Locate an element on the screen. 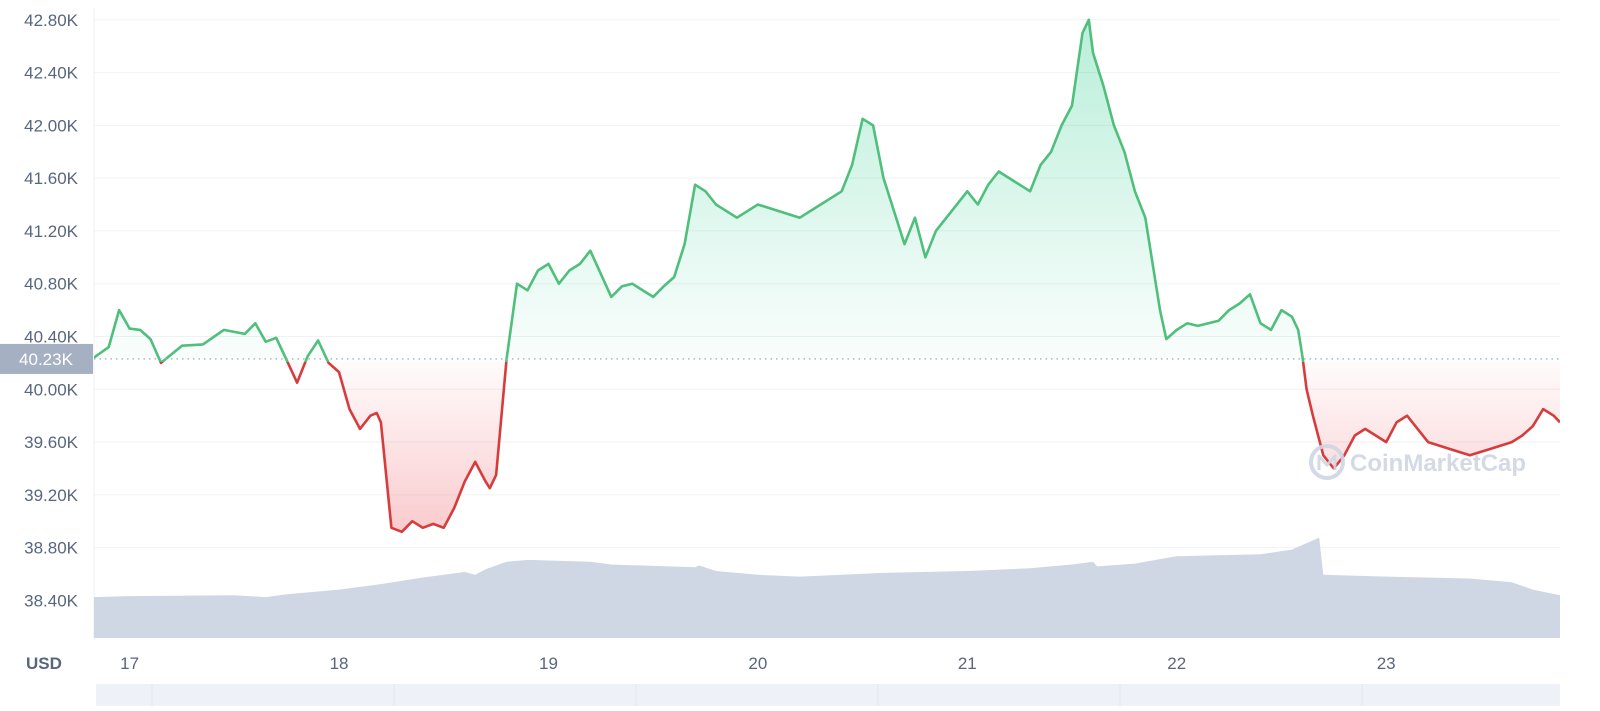  x-tick-label: 18 is located at coordinates (339, 663).